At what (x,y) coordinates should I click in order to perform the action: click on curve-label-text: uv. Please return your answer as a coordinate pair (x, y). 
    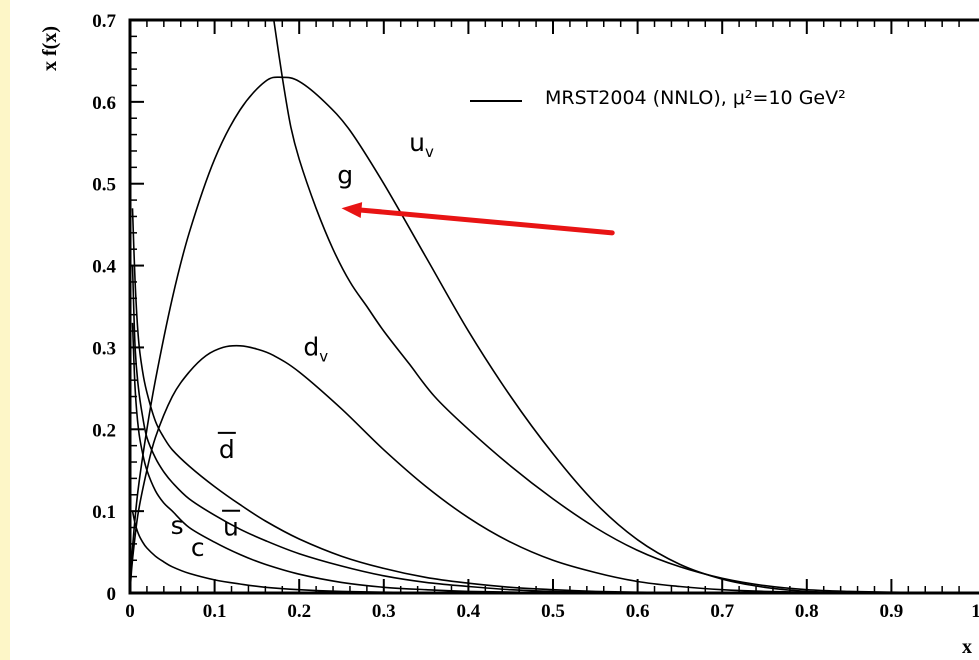
    Looking at the image, I should click on (421, 144).